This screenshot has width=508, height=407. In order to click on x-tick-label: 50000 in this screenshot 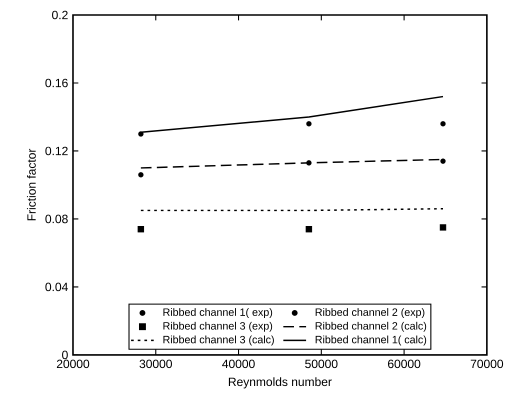, I will do `click(321, 364)`.